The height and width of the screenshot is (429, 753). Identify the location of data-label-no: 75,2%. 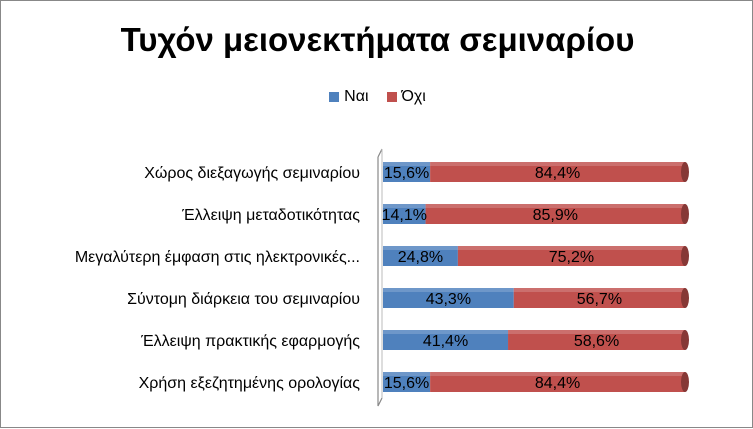
(571, 257).